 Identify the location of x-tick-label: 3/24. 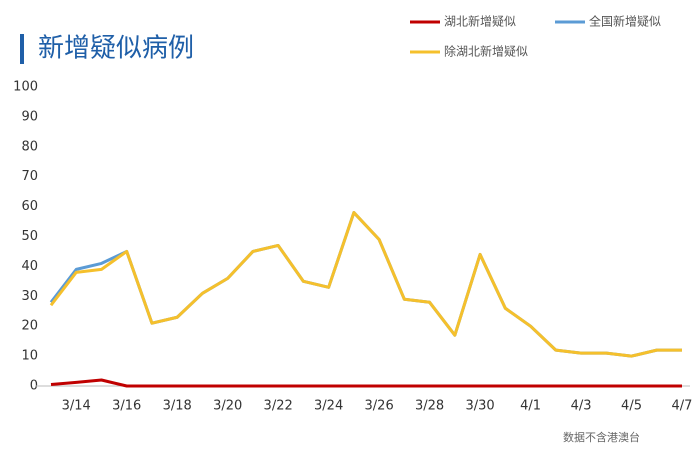
(328, 406).